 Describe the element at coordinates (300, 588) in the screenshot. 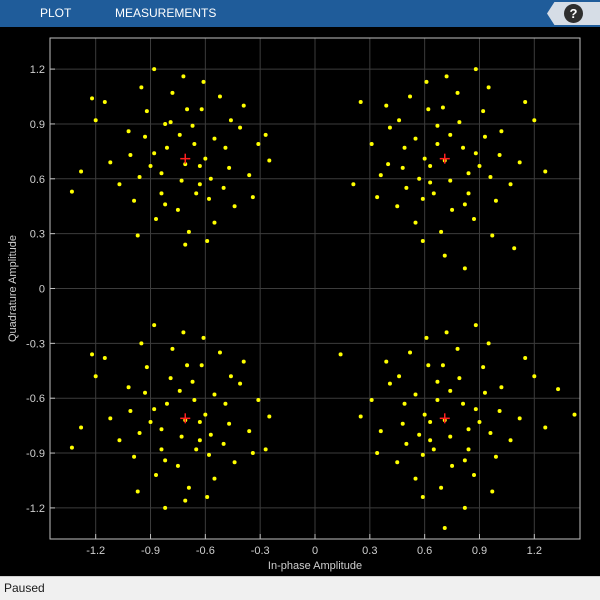

I see `status-bar: Paused` at that location.